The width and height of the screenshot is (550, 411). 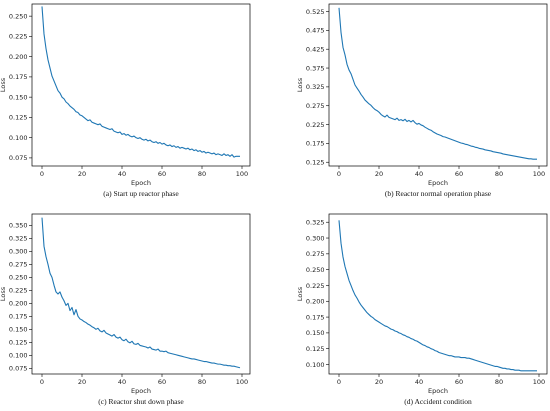 What do you see at coordinates (315, 12) in the screenshot?
I see `y-tick-label: 0.525` at bounding box center [315, 12].